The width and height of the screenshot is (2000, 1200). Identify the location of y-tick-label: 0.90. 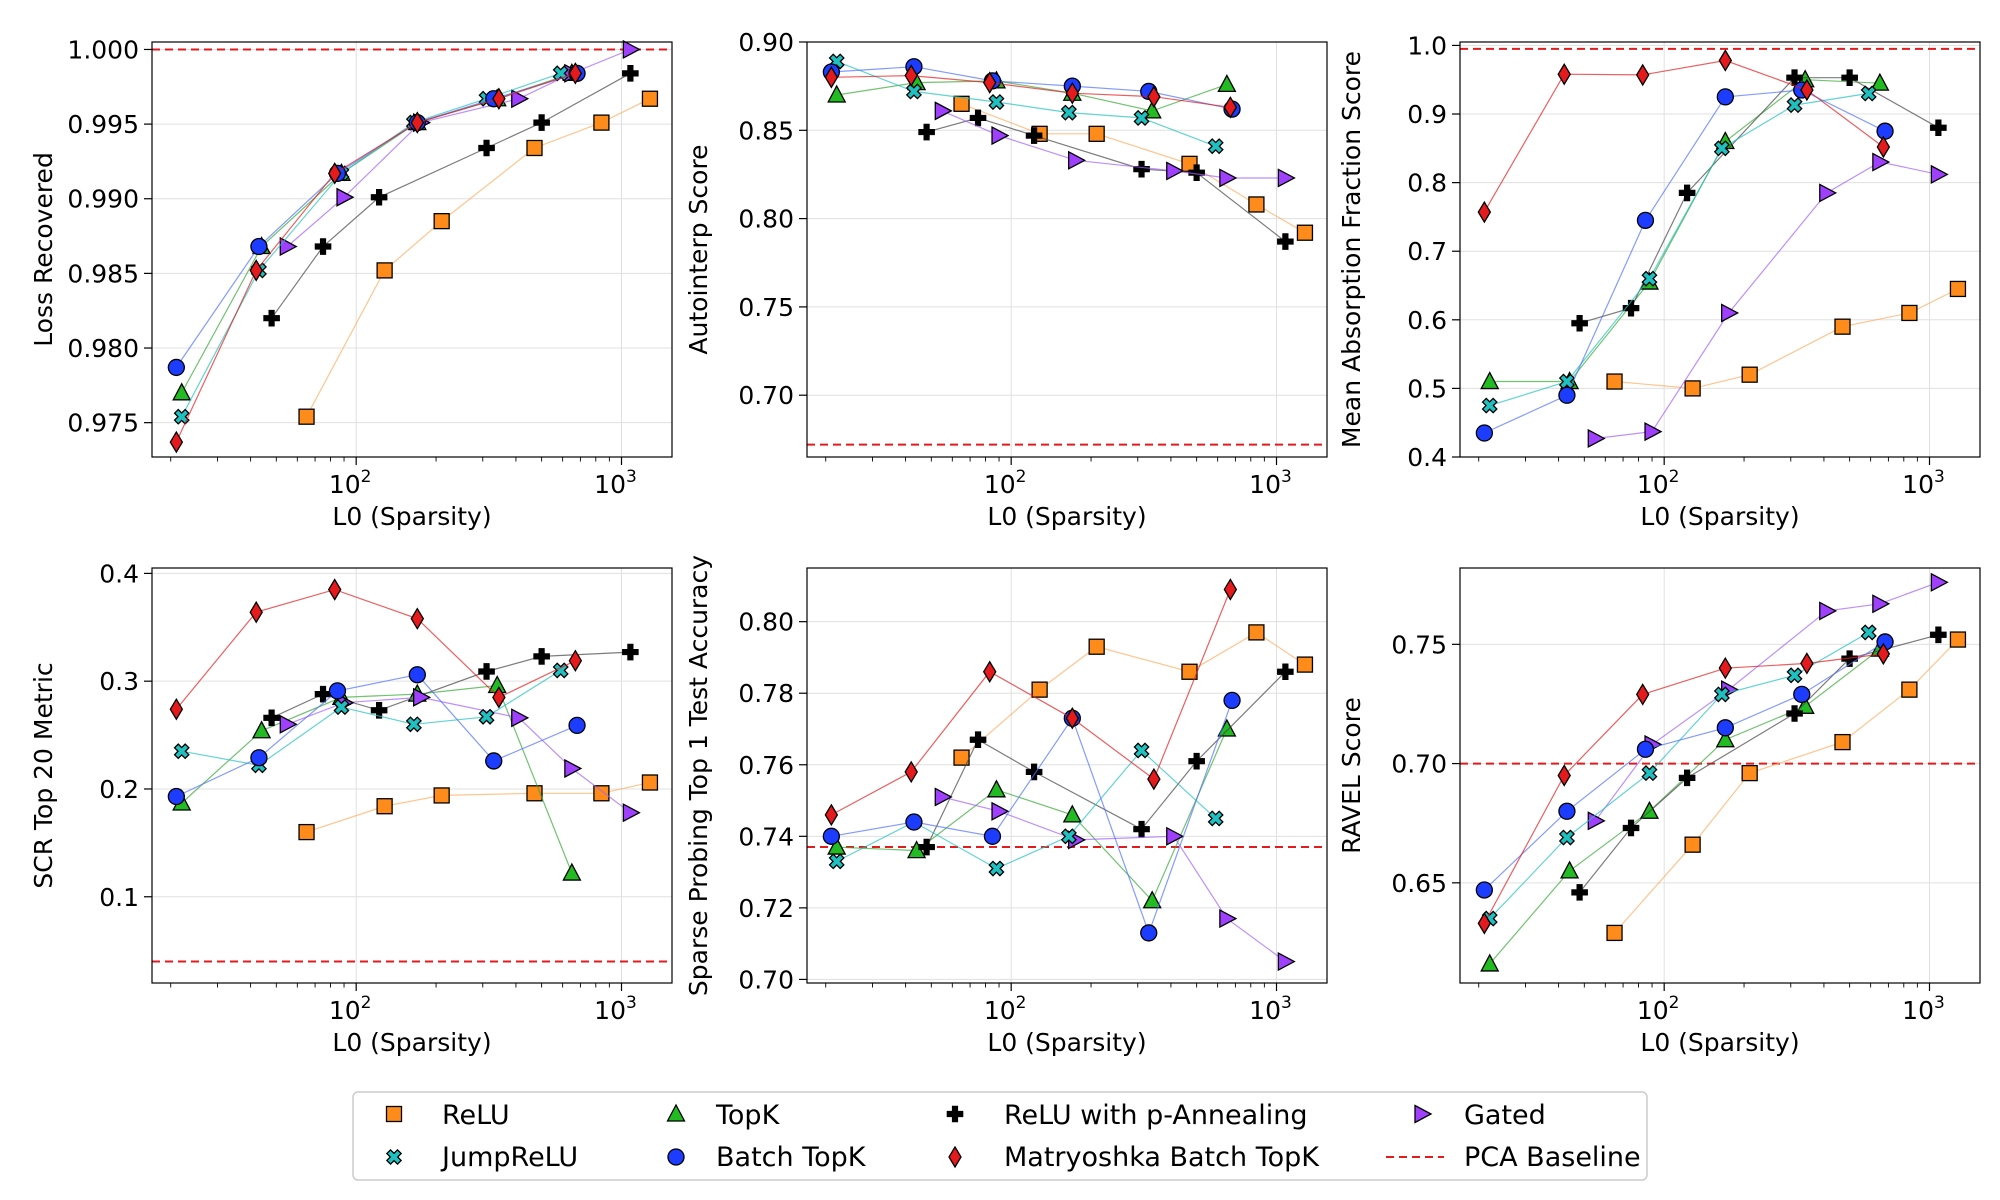
(766, 42).